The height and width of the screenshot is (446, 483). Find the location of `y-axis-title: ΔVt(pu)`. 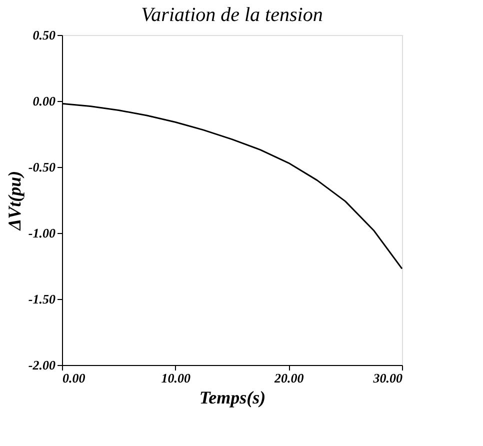

y-axis-title: ΔVt(pu) is located at coordinates (14, 201).